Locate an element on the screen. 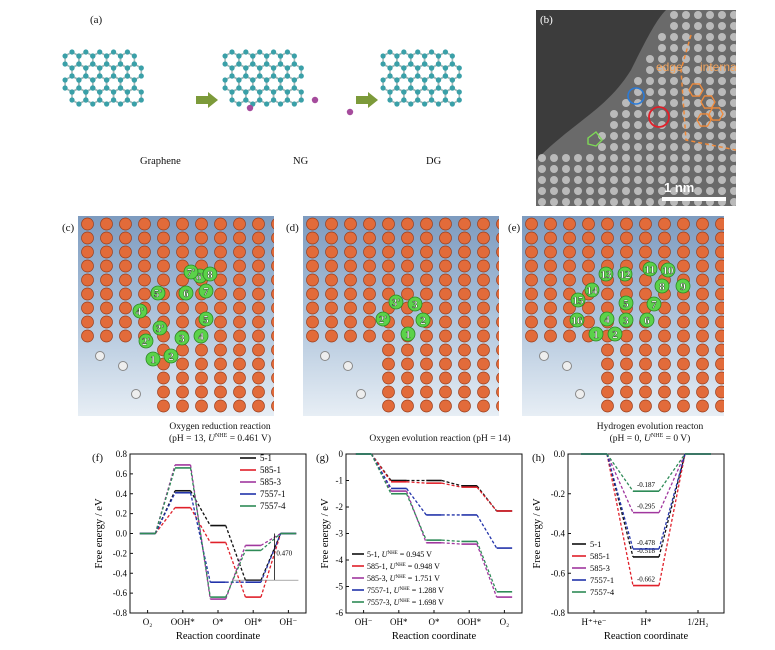  hydrogen-atom is located at coordinates (136, 394).